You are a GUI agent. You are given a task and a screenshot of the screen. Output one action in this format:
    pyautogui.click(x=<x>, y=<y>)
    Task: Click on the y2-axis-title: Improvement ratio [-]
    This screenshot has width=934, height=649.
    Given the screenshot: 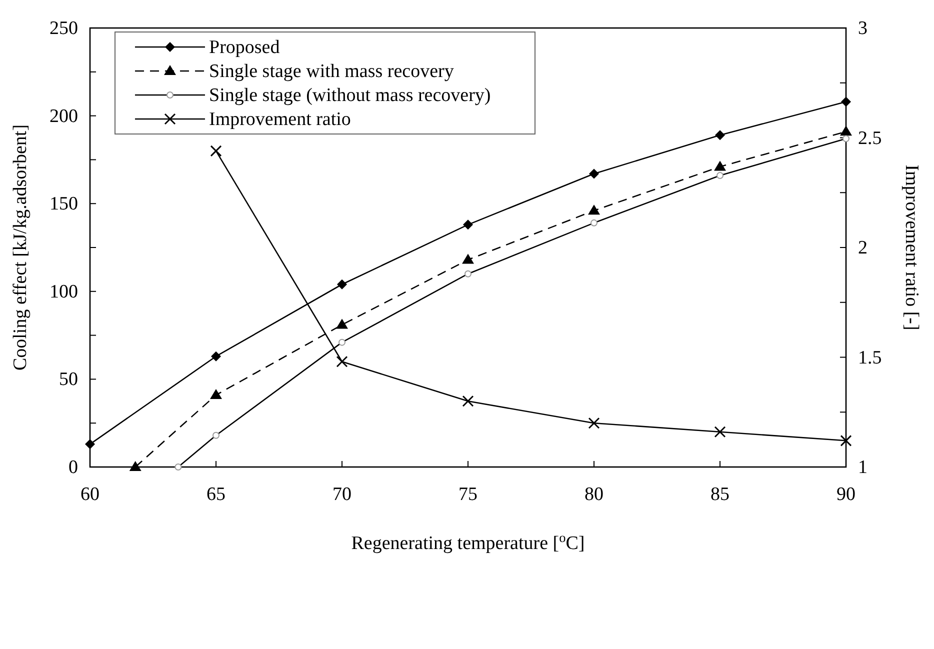 What is the action you would take?
    pyautogui.click(x=911, y=247)
    